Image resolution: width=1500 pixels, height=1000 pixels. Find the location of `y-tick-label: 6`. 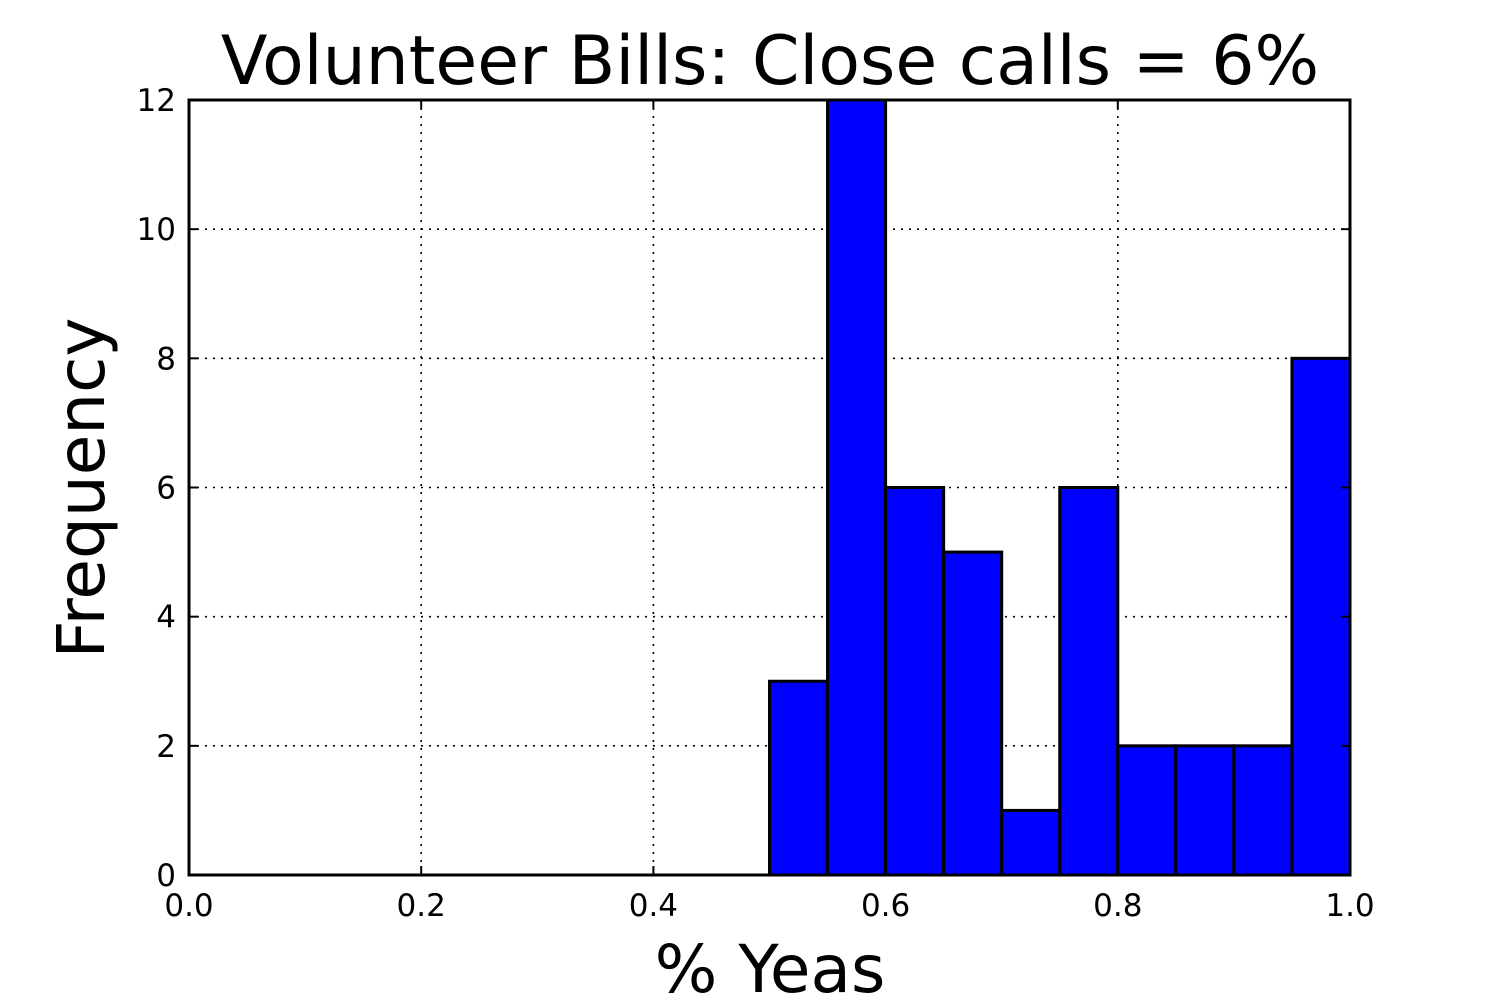

y-tick-label: 6 is located at coordinates (166, 489).